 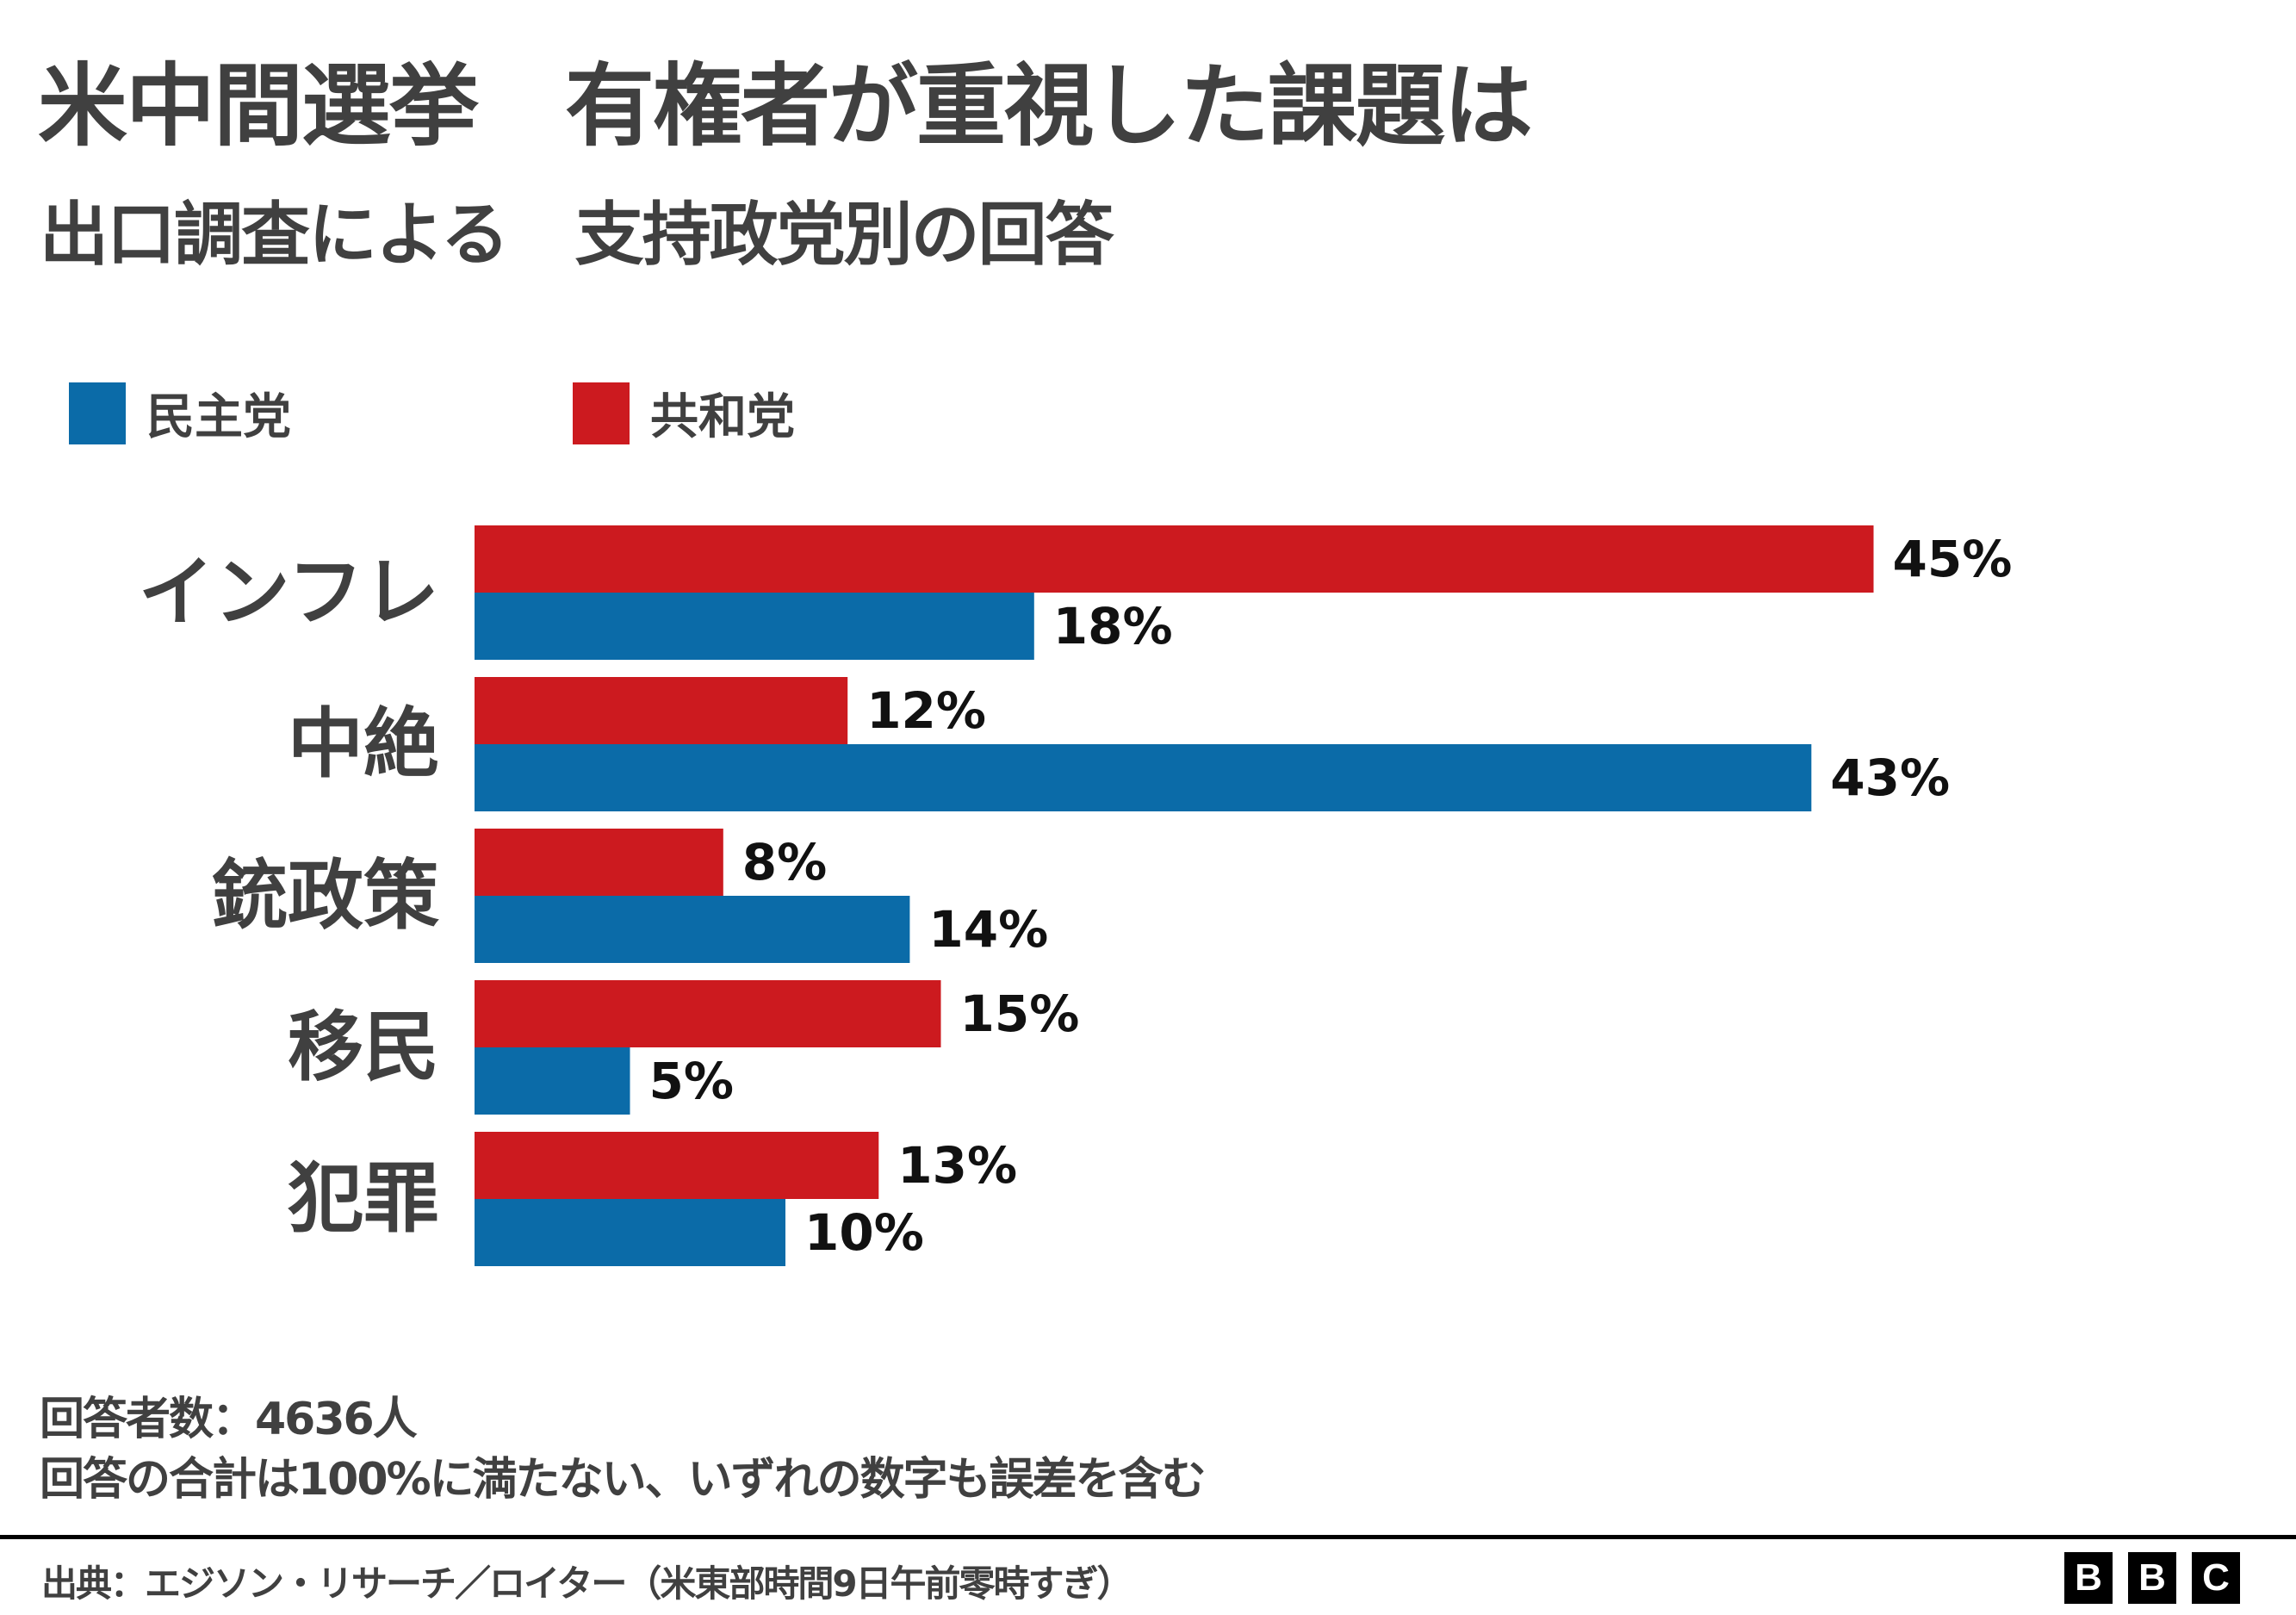 I want to click on legend-item-republican: 共和党, so click(x=684, y=413).